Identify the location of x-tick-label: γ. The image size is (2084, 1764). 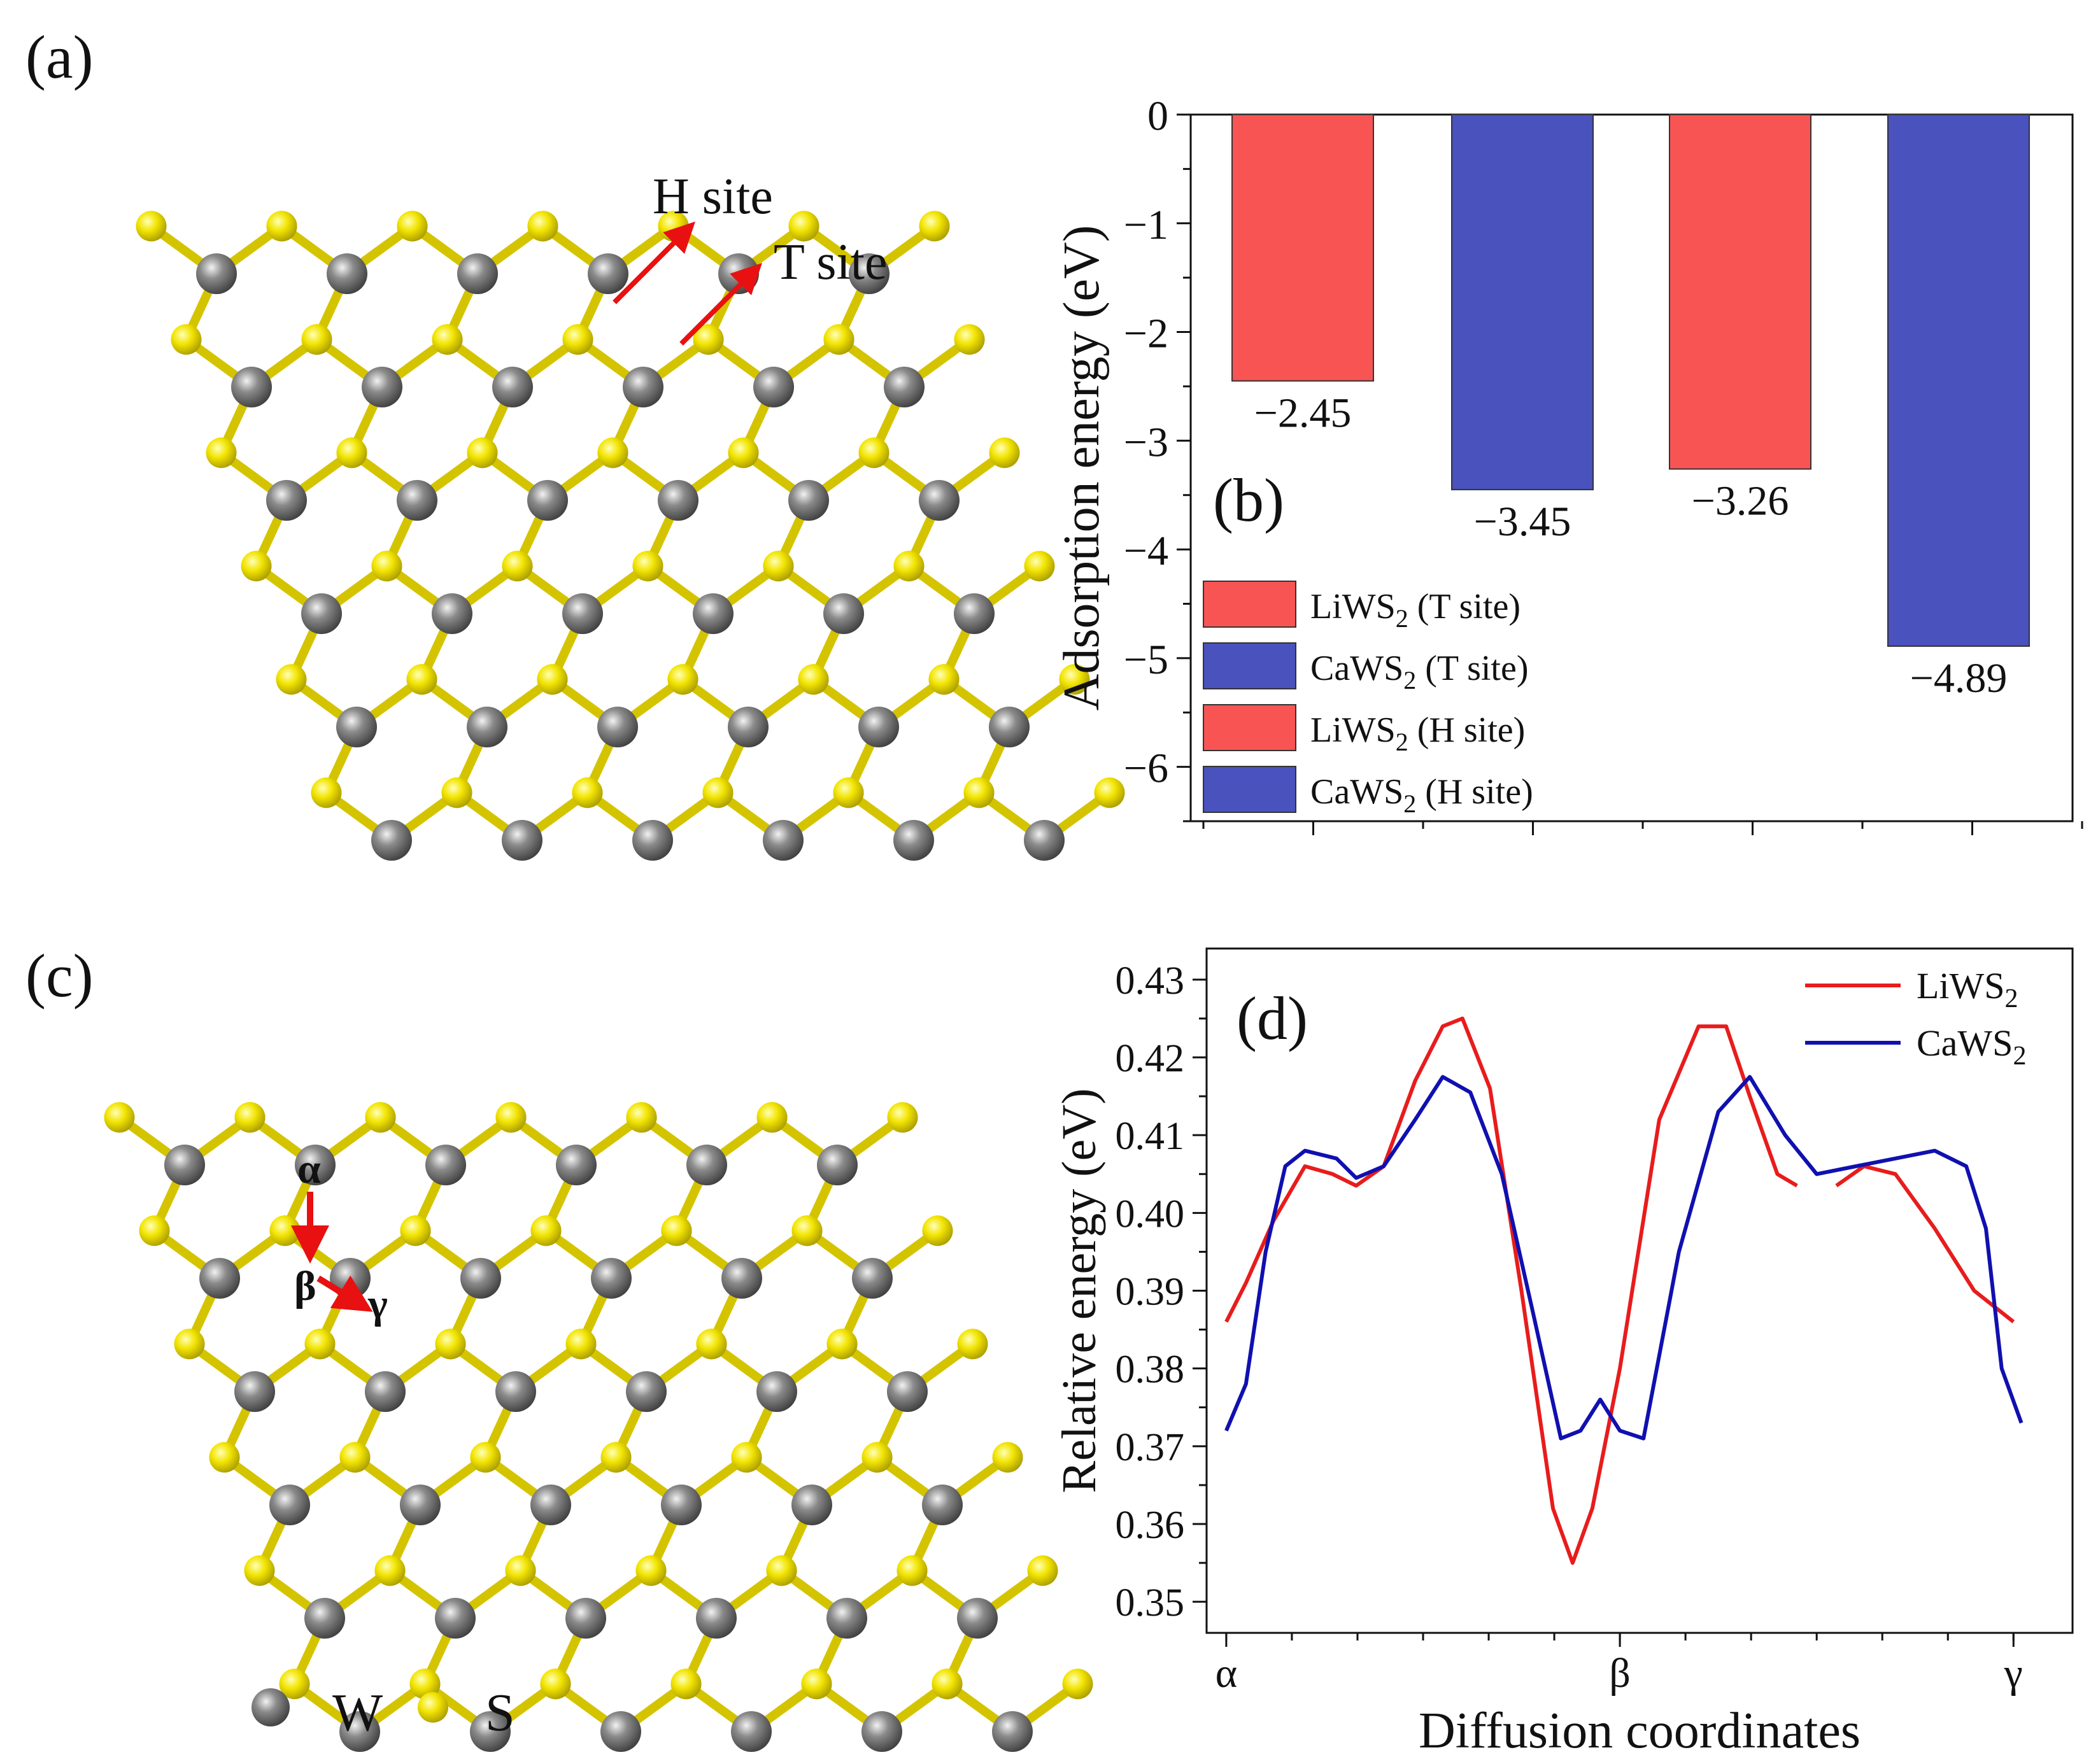
(2013, 1674).